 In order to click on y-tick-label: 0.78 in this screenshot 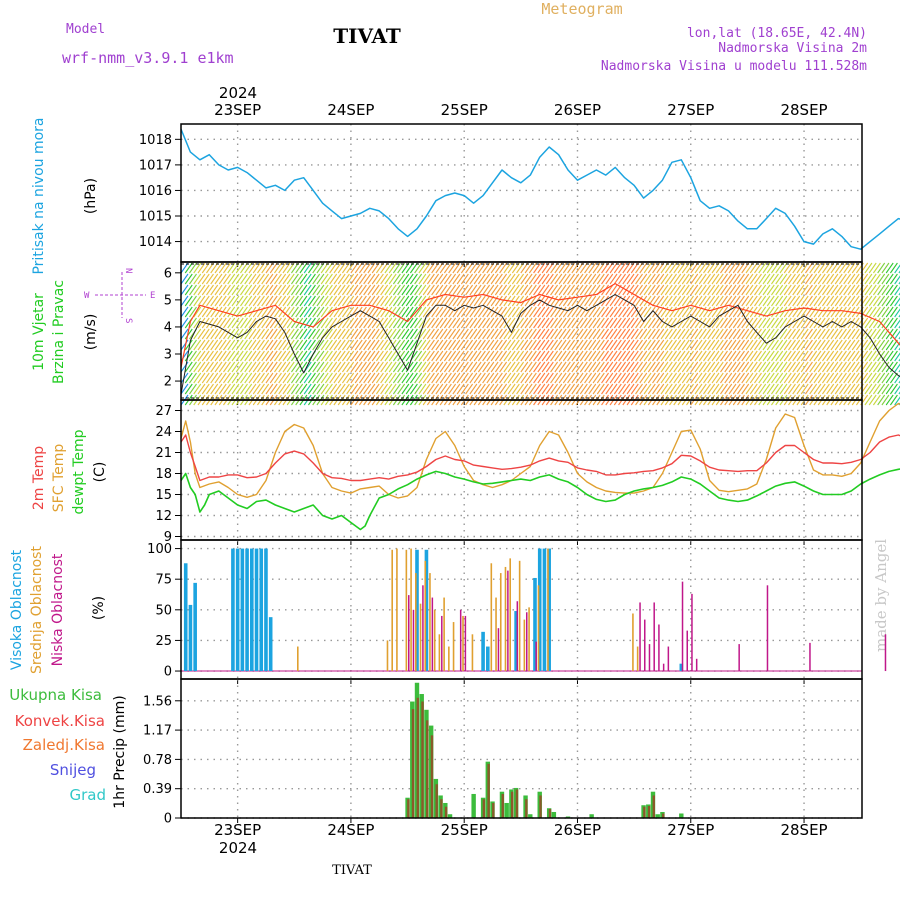, I will do `click(157, 760)`.